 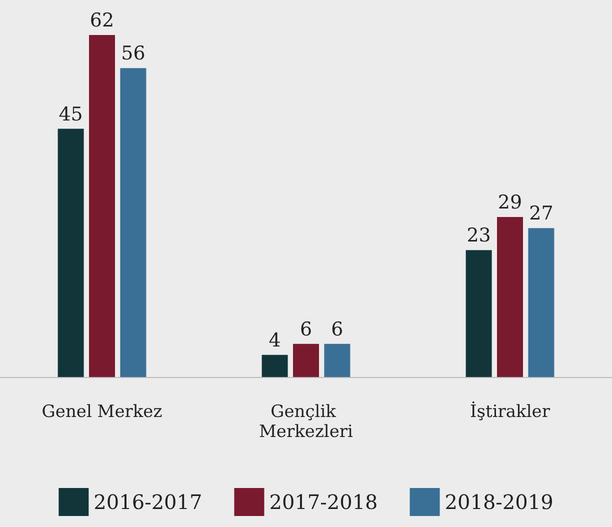 I want to click on data-label: 4, so click(x=274, y=340).